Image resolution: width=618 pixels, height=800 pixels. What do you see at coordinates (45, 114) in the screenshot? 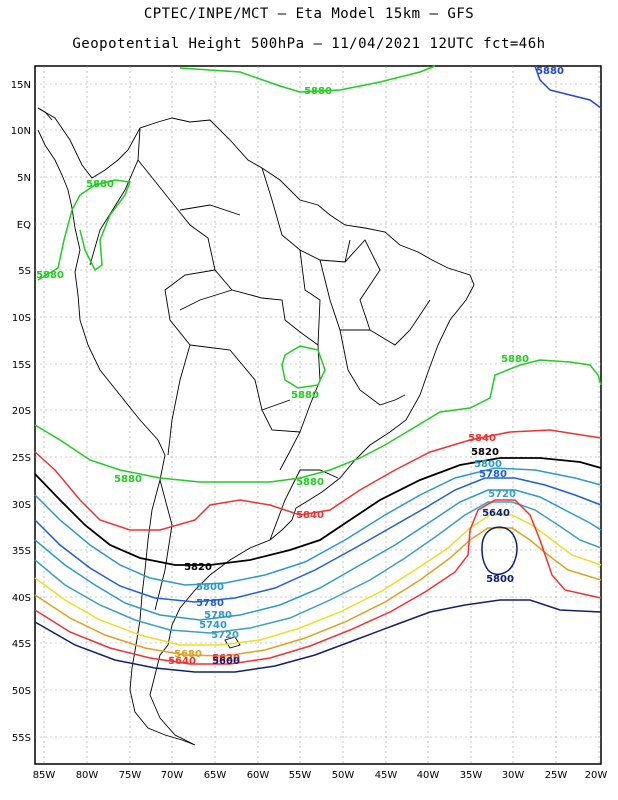
I see `central-america` at bounding box center [45, 114].